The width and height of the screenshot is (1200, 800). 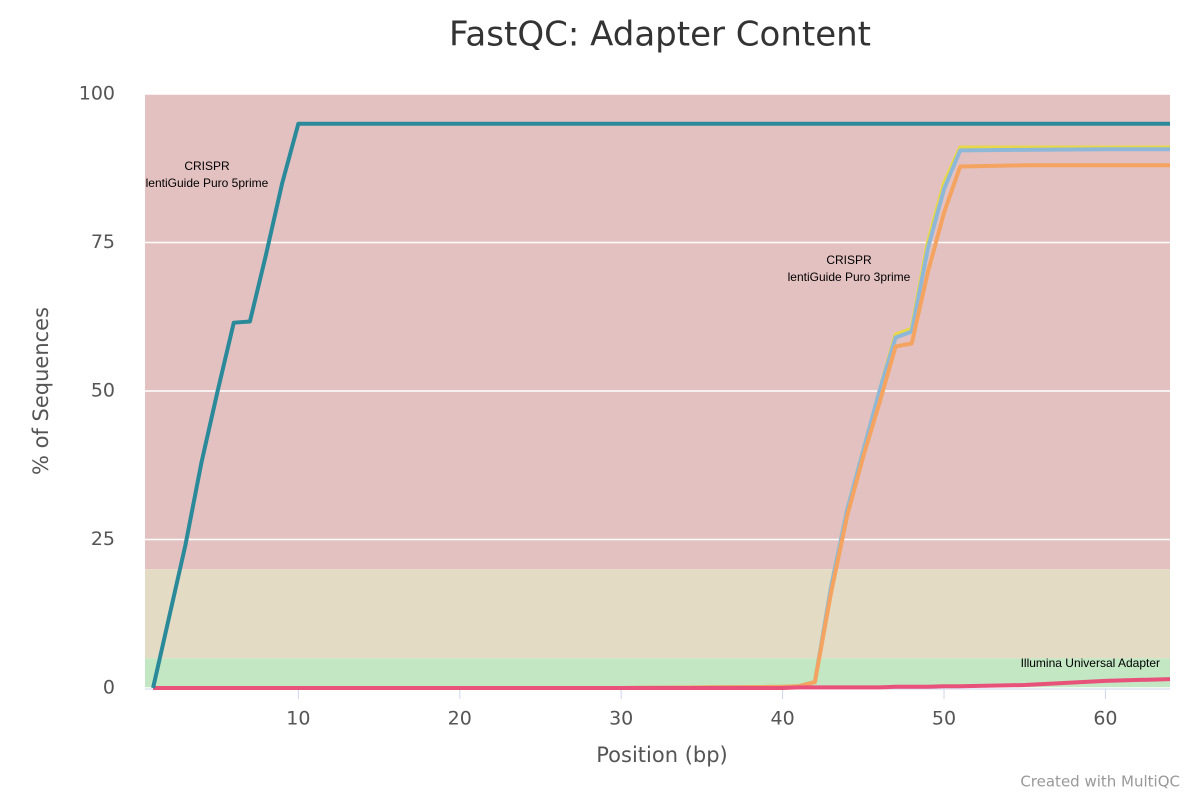 I want to click on y-tick-label: 0, so click(x=109, y=688).